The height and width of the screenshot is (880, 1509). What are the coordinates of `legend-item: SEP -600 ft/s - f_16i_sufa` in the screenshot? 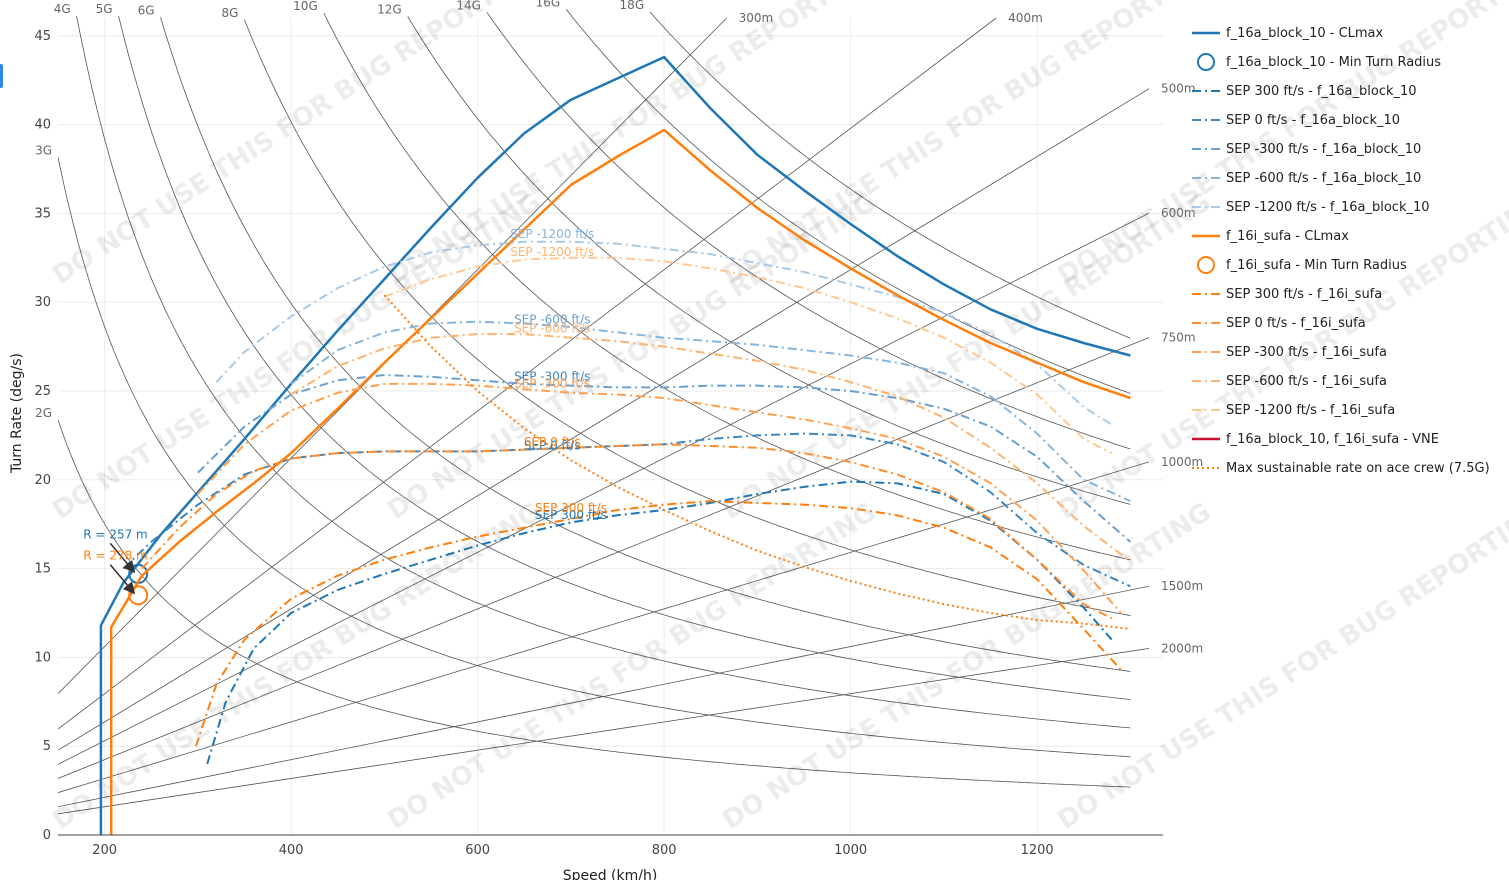 It's located at (1289, 381).